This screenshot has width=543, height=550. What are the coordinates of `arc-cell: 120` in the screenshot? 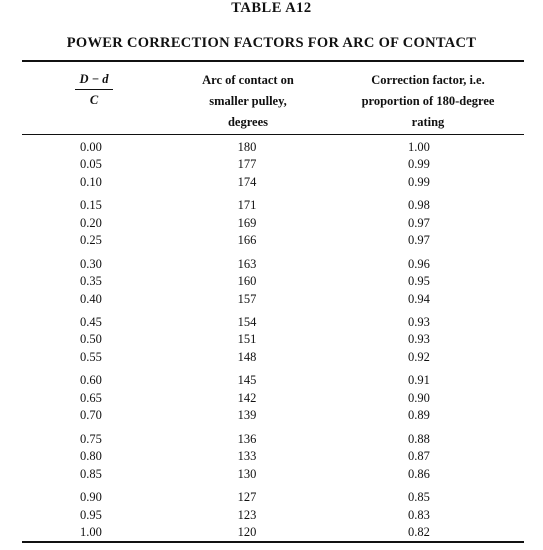 It's located at (247, 531).